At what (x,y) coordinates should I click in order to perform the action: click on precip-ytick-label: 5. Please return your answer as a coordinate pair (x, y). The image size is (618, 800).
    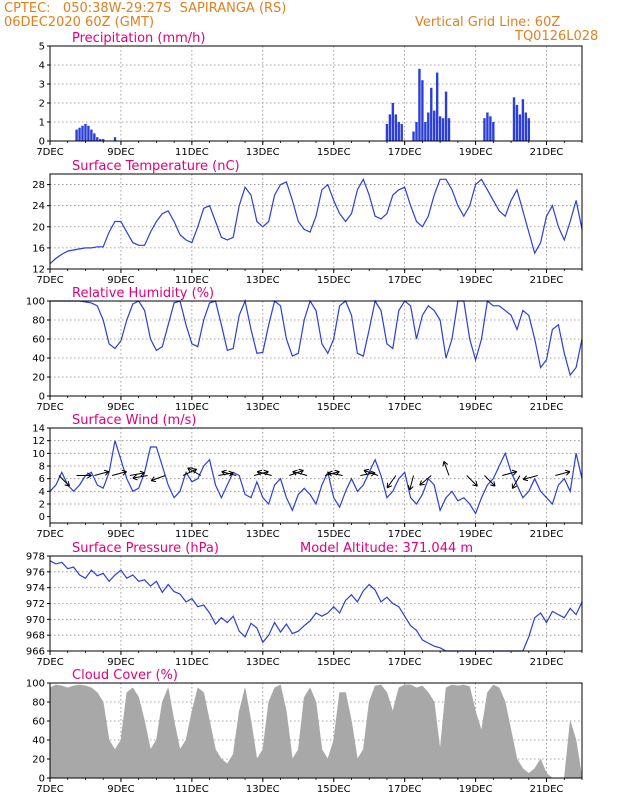
    Looking at the image, I should click on (42, 47).